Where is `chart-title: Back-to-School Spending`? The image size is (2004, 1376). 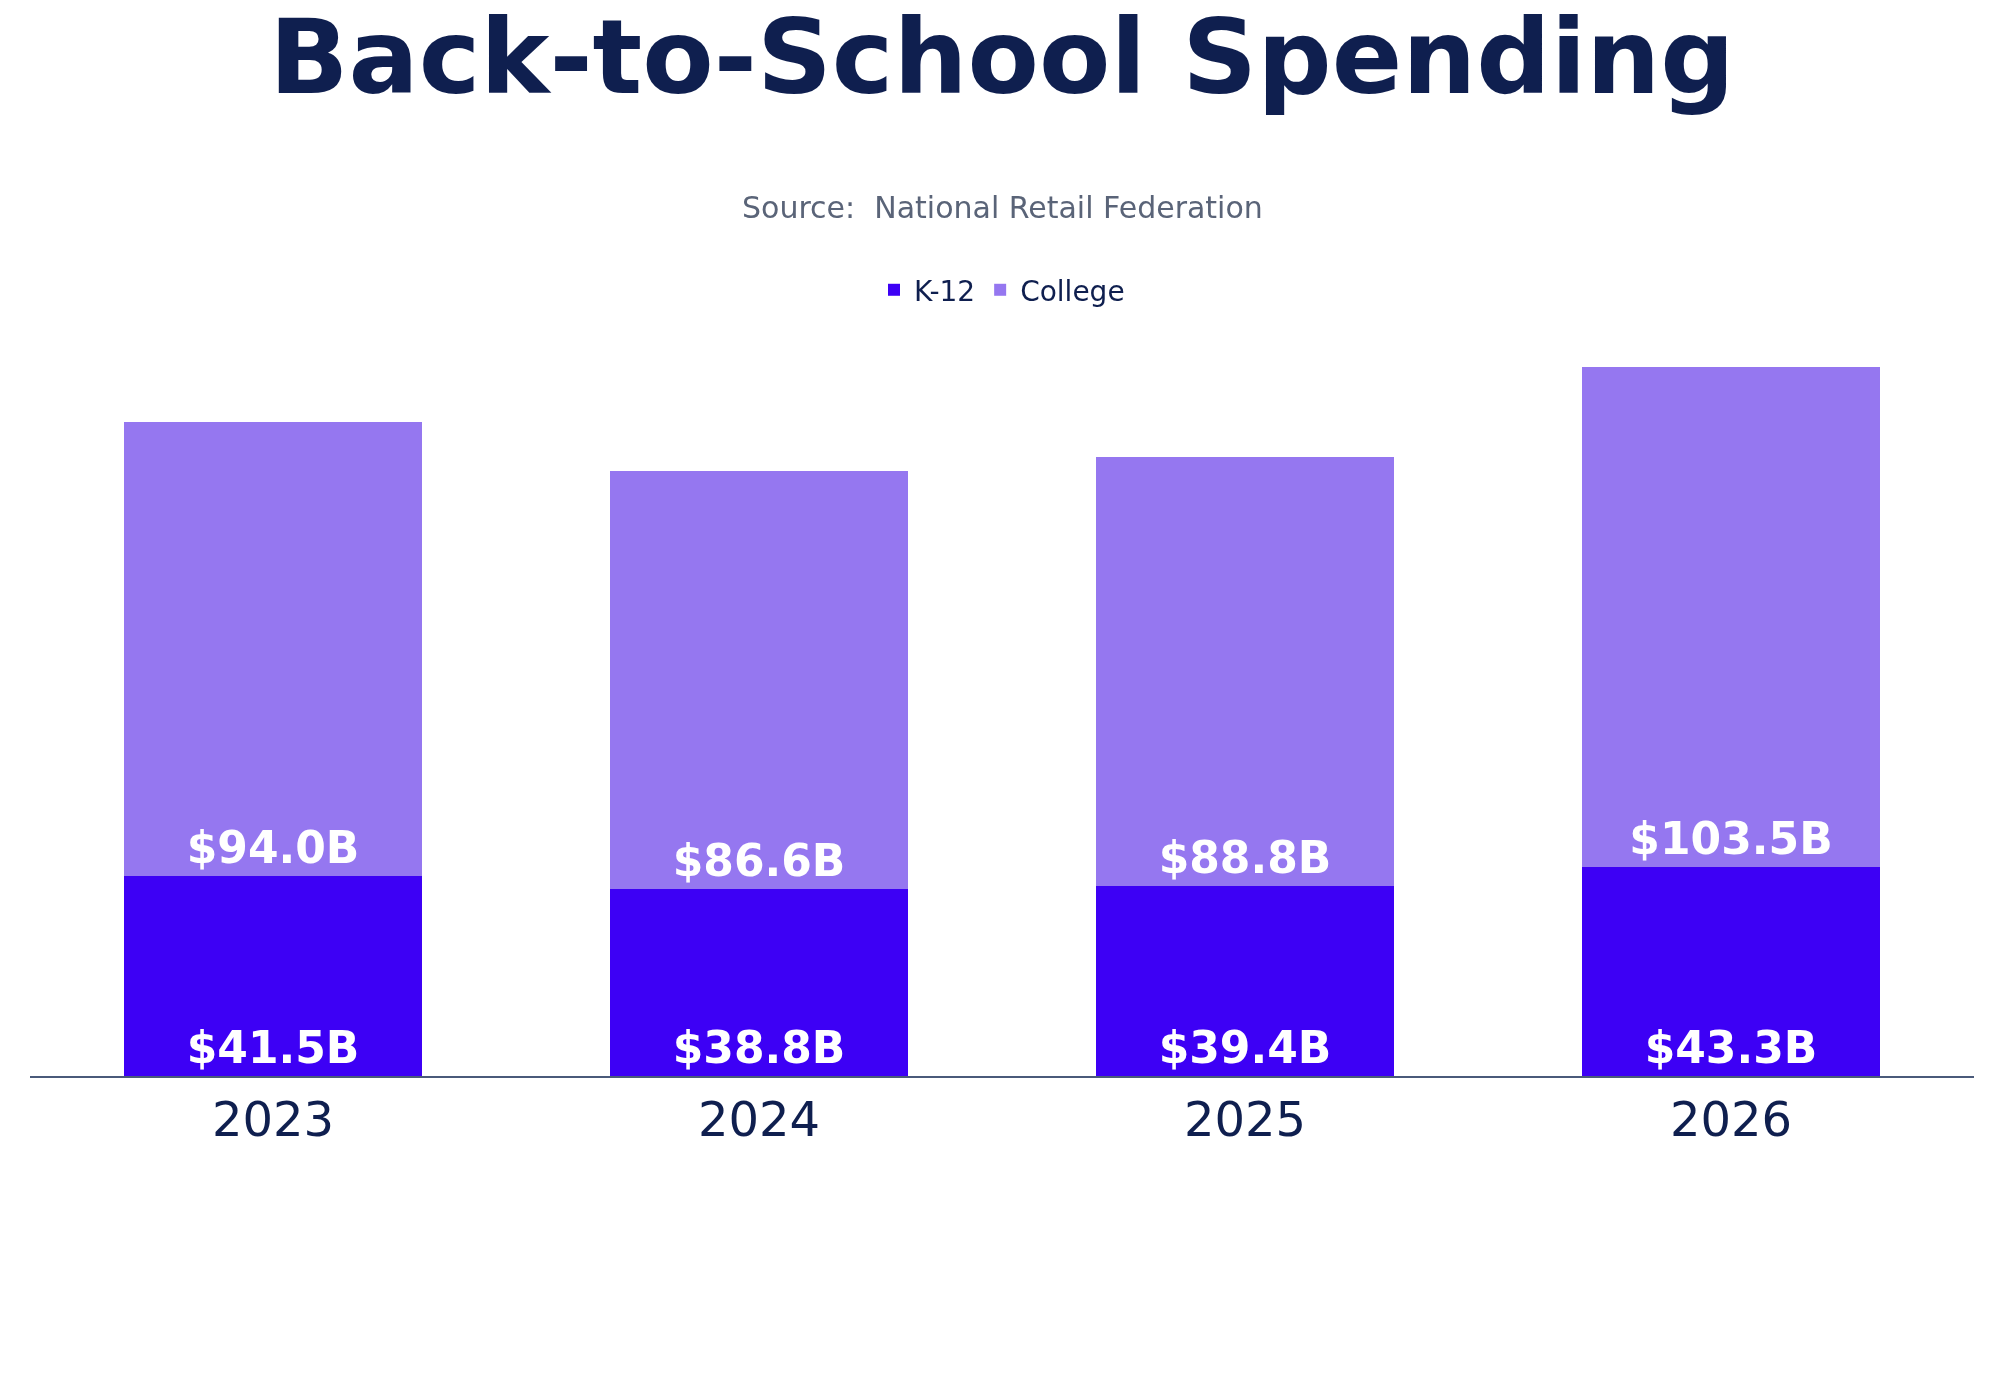
chart-title: Back-to-School Spending is located at coordinates (1002, 59).